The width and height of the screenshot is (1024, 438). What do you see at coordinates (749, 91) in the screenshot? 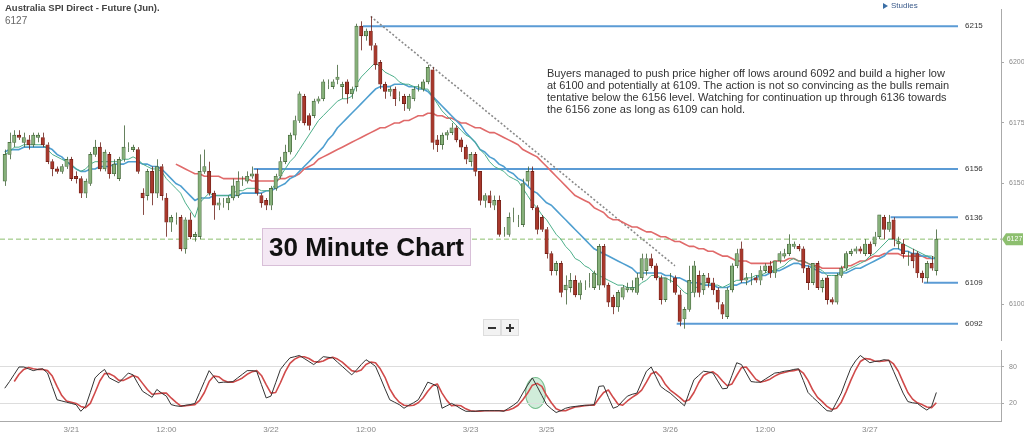
I see `annotation: Buyers managed to push price higher off lows around 6092 and build a higher low at 6100 and potentially at 6109. The action is not so convincing as the bulls remain tentative below the 6156 level. Watching for continuation up through 6136 towards the 6156 zone as long as 6109 can hold.` at bounding box center [749, 91].